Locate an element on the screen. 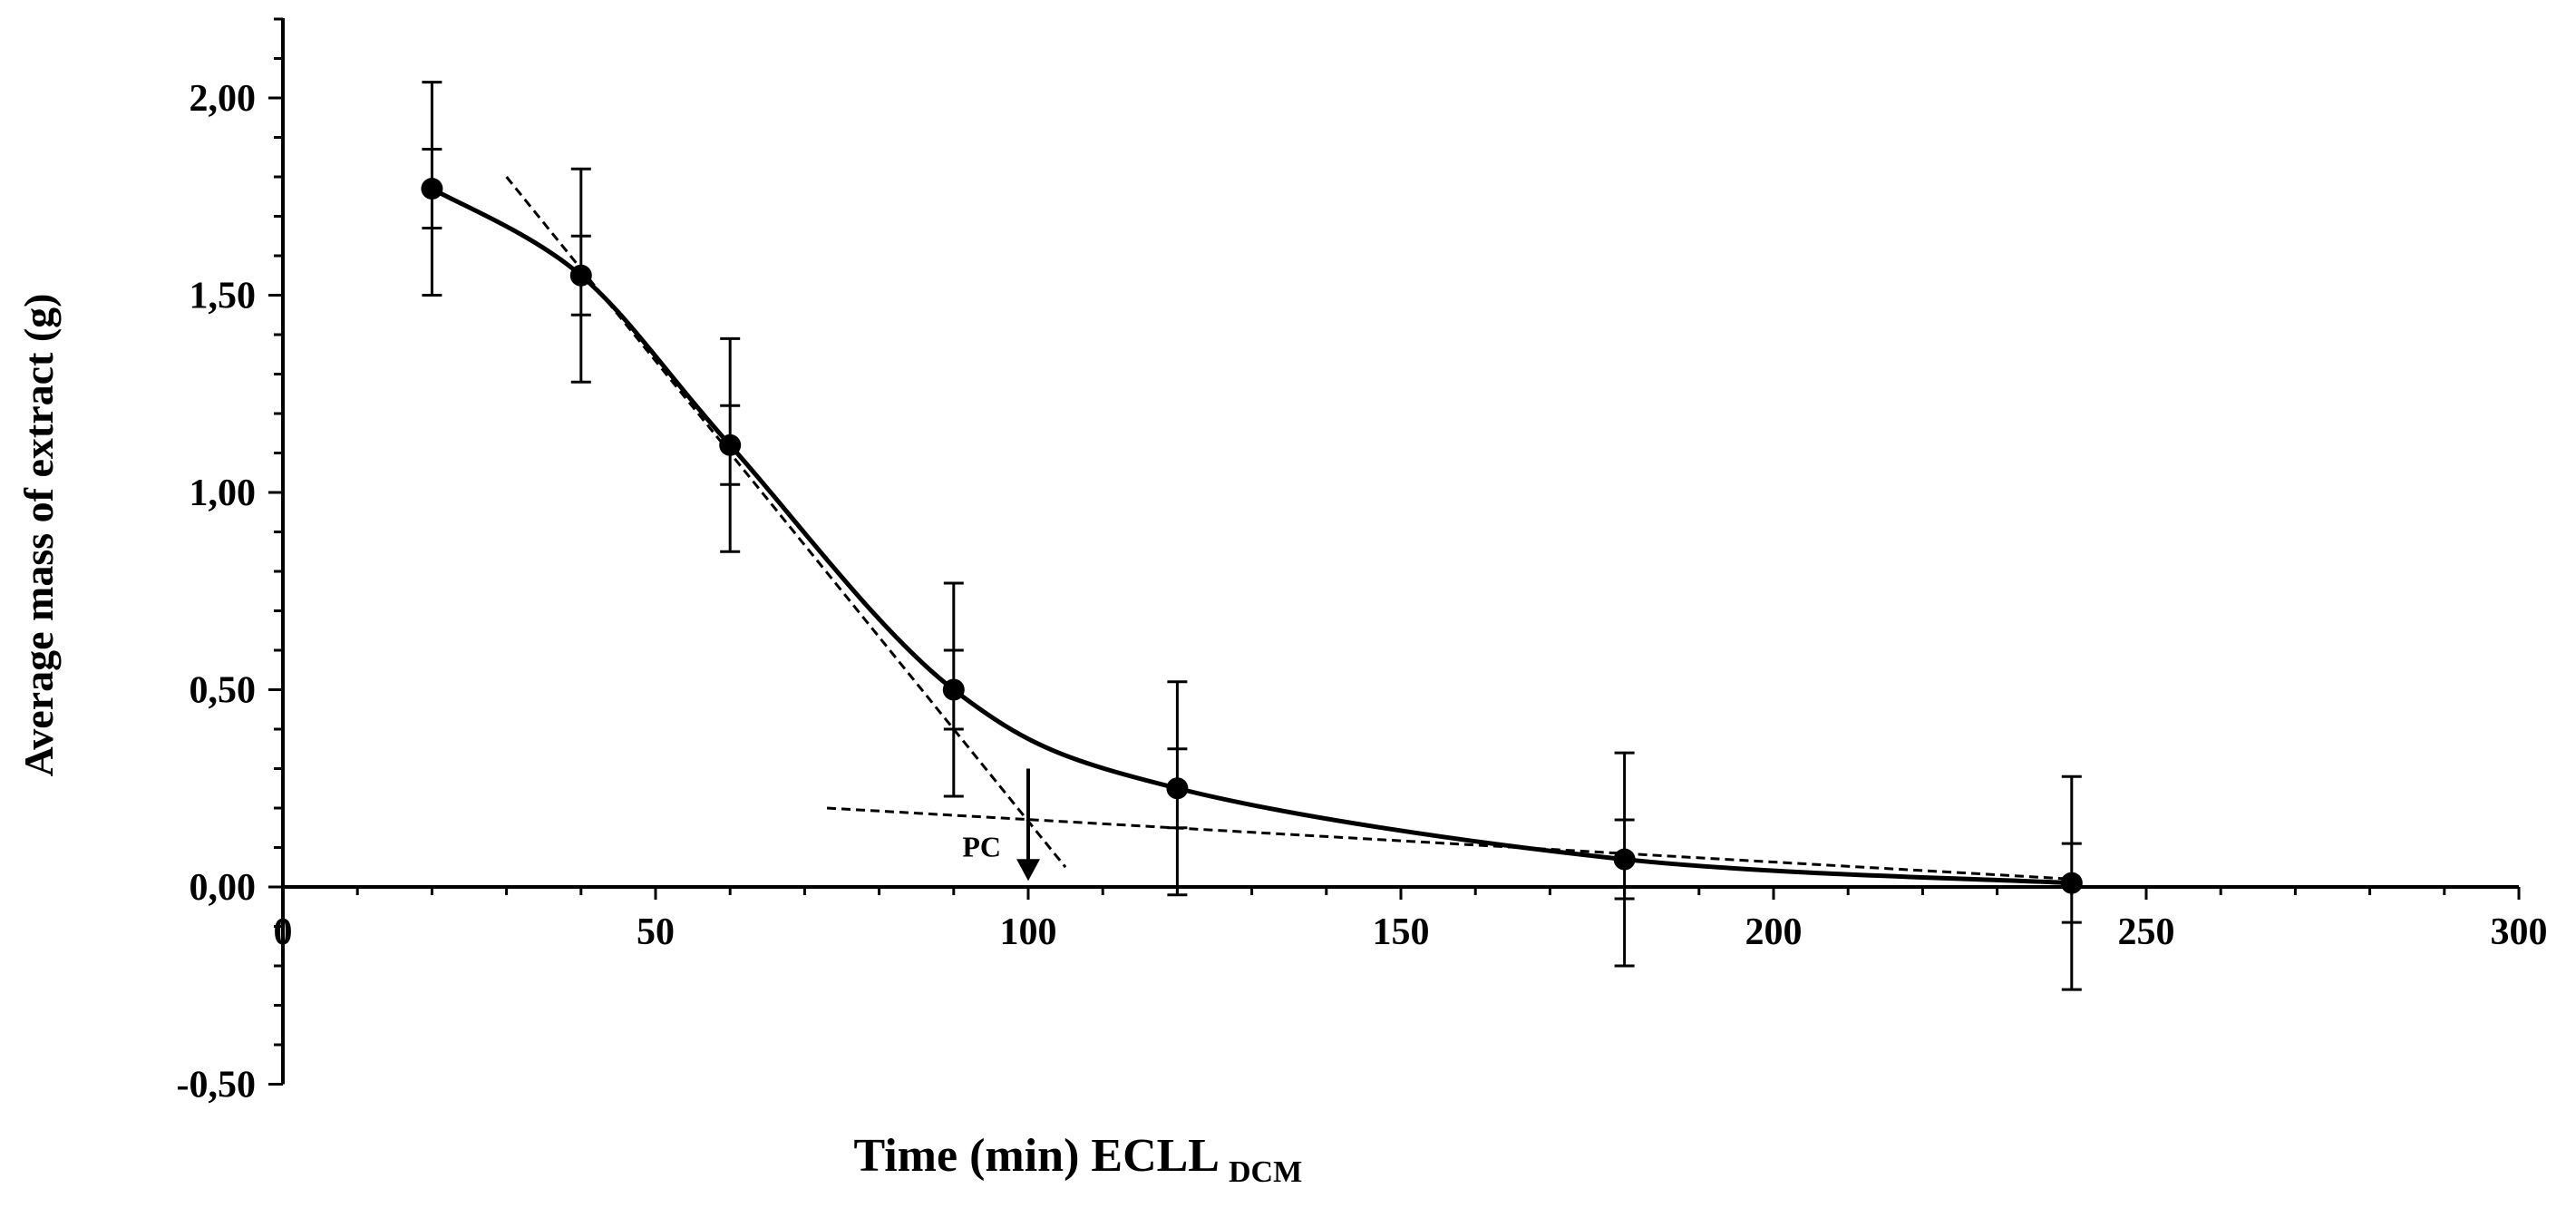 This screenshot has height=1208, width=2576. x-tick-label: 300 is located at coordinates (2519, 932).